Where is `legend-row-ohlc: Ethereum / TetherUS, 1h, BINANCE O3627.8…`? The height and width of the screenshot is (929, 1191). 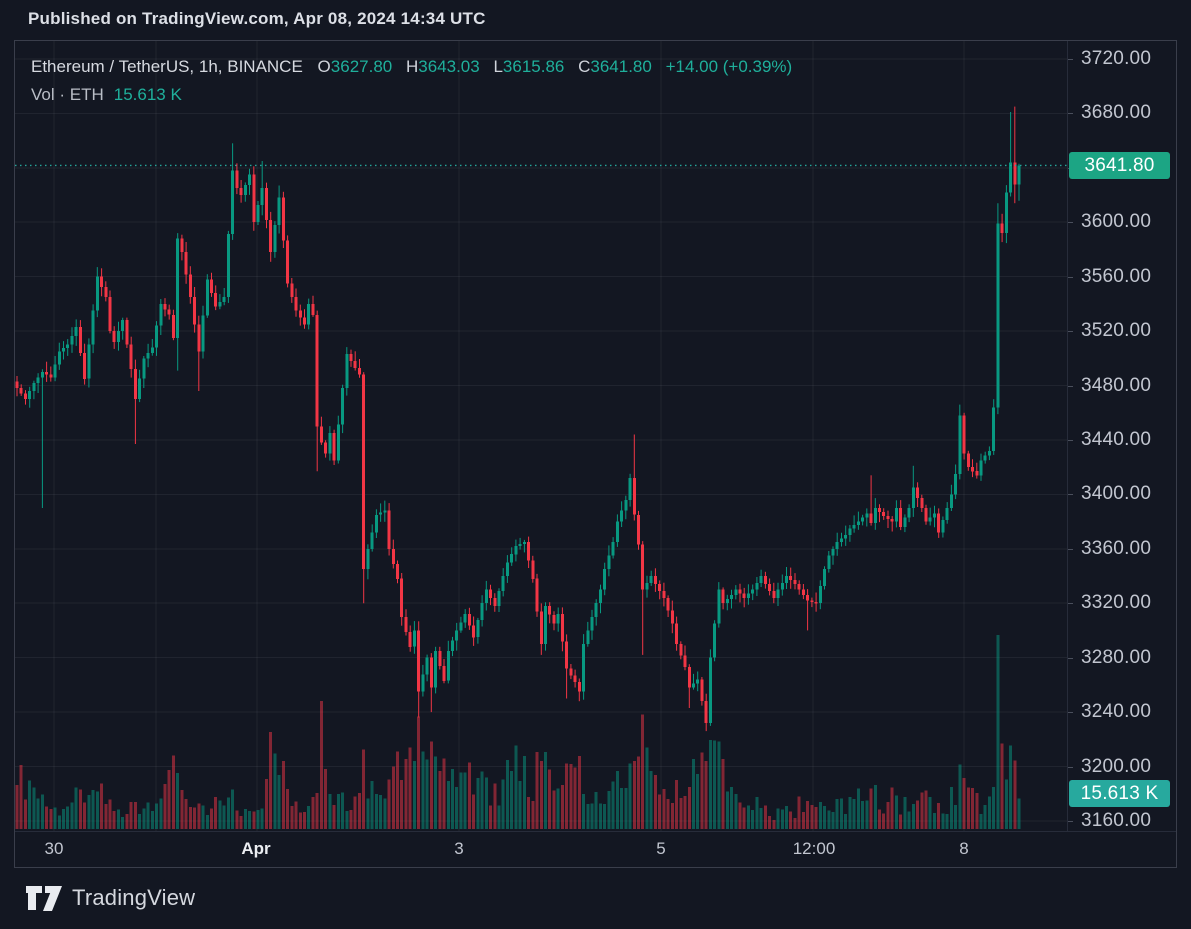
legend-row-ohlc: Ethereum / TetherUS, 1h, BINANCE O3627.8… is located at coordinates (411, 67).